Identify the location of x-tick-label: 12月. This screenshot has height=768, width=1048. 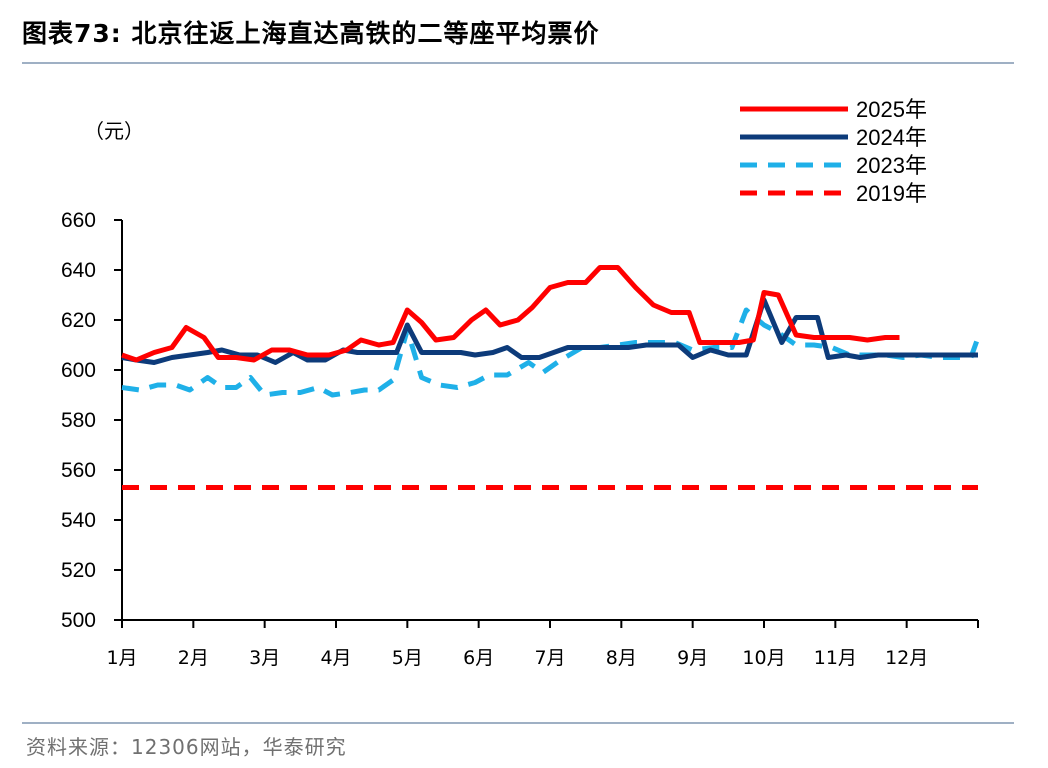
(906, 658).